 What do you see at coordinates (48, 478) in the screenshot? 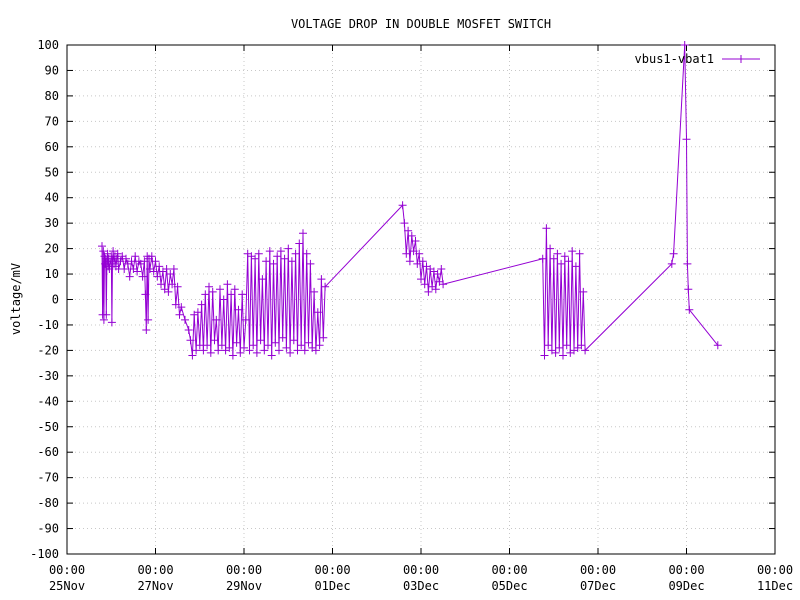
I see `y-tick-label: -70` at bounding box center [48, 478].